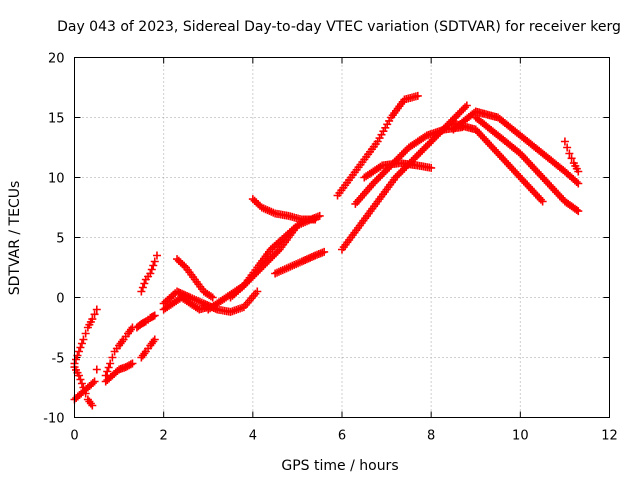  What do you see at coordinates (56, 119) in the screenshot?
I see `y-tick-label: 15` at bounding box center [56, 119].